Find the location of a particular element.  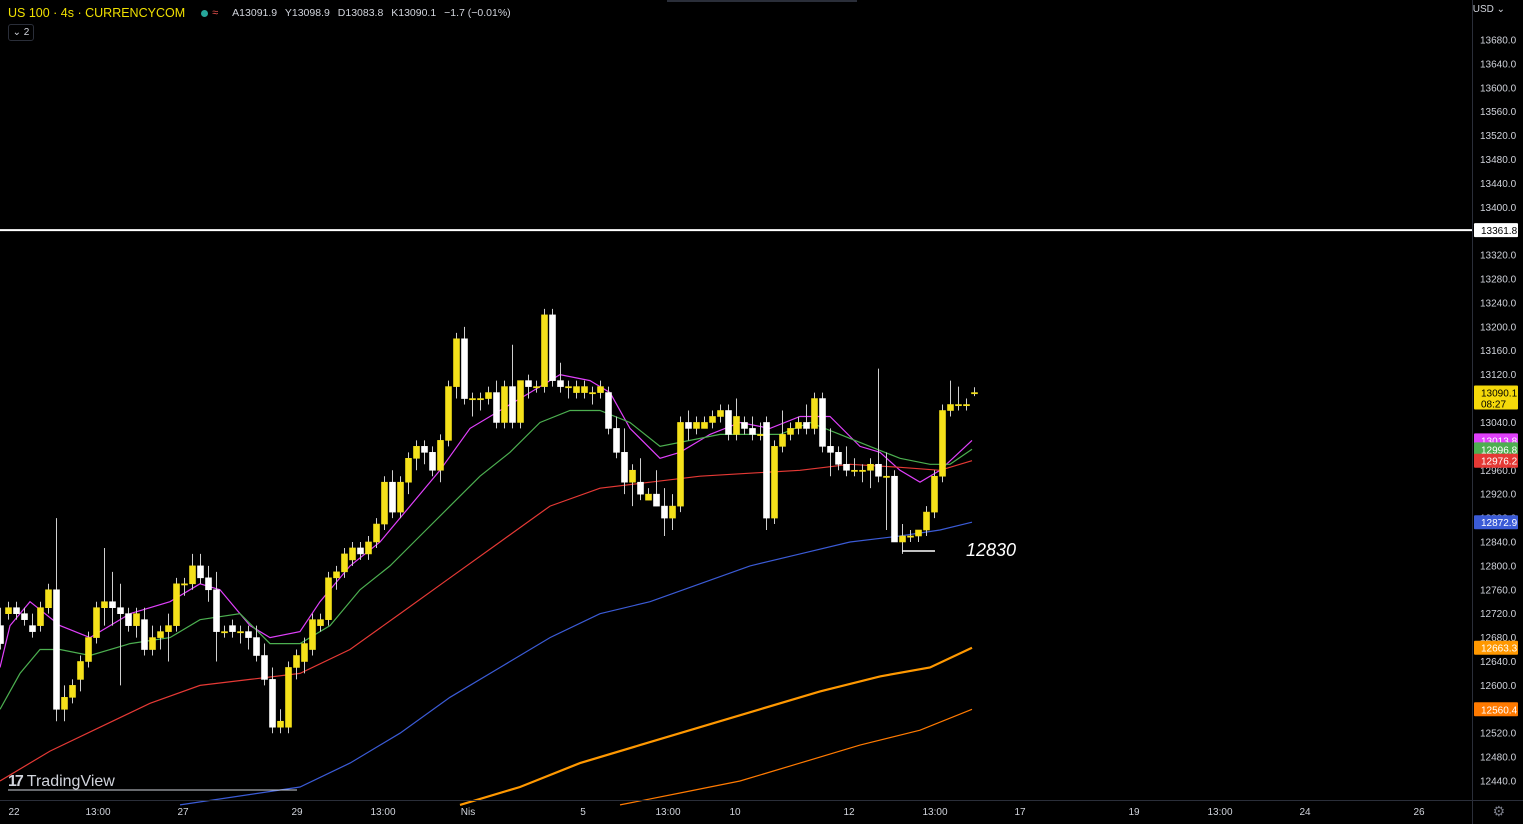

price-tick-label: 13680.0 is located at coordinates (1498, 41).